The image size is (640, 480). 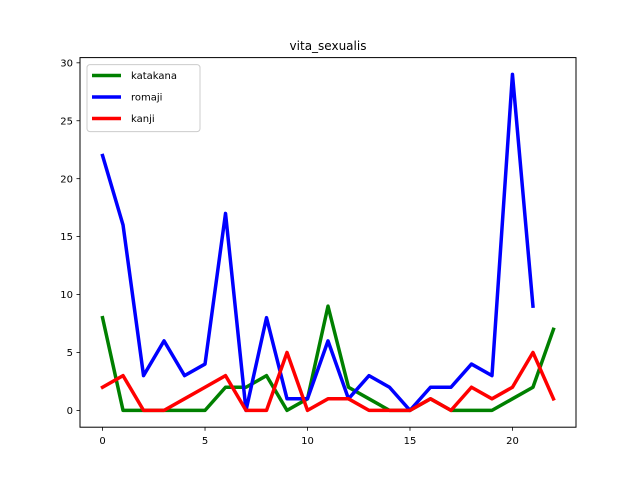 What do you see at coordinates (410, 441) in the screenshot?
I see `x-tick-label: 15` at bounding box center [410, 441].